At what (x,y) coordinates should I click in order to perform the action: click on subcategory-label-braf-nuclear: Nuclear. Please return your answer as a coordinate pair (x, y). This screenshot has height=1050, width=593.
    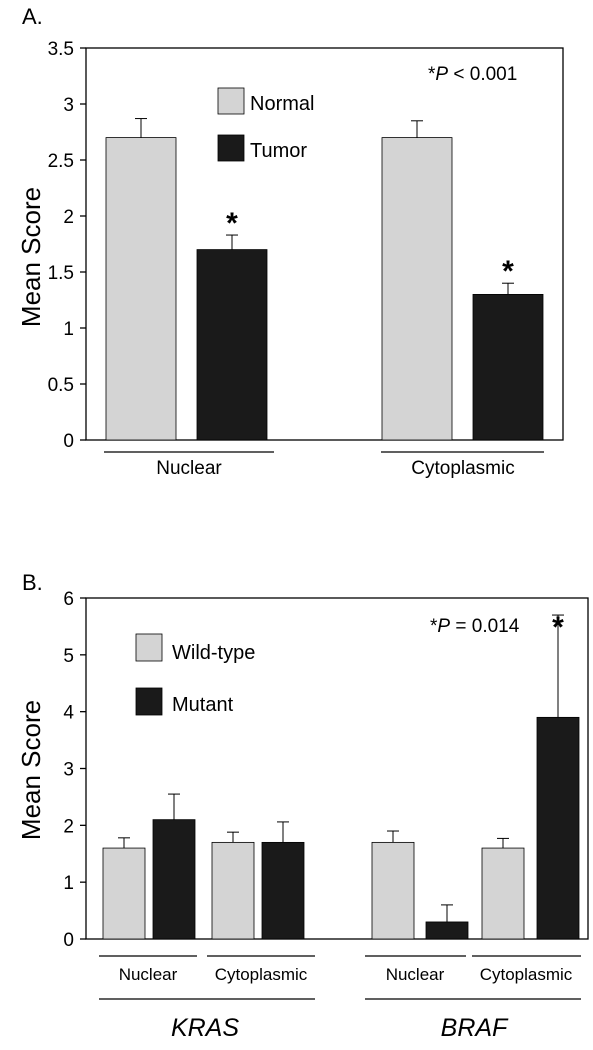
    Looking at the image, I should click on (415, 974).